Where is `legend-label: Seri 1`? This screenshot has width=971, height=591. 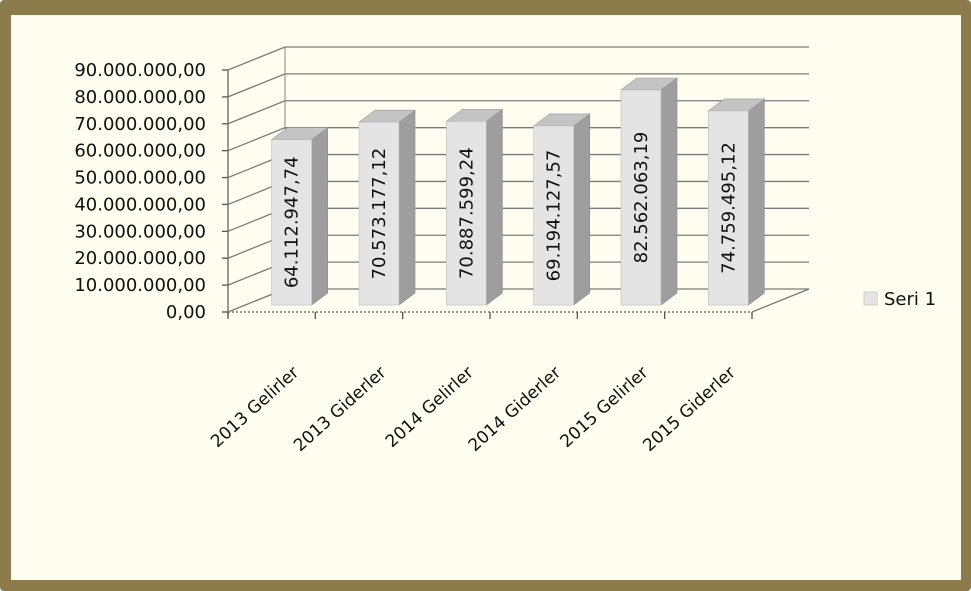
legend-label: Seri 1 is located at coordinates (910, 299).